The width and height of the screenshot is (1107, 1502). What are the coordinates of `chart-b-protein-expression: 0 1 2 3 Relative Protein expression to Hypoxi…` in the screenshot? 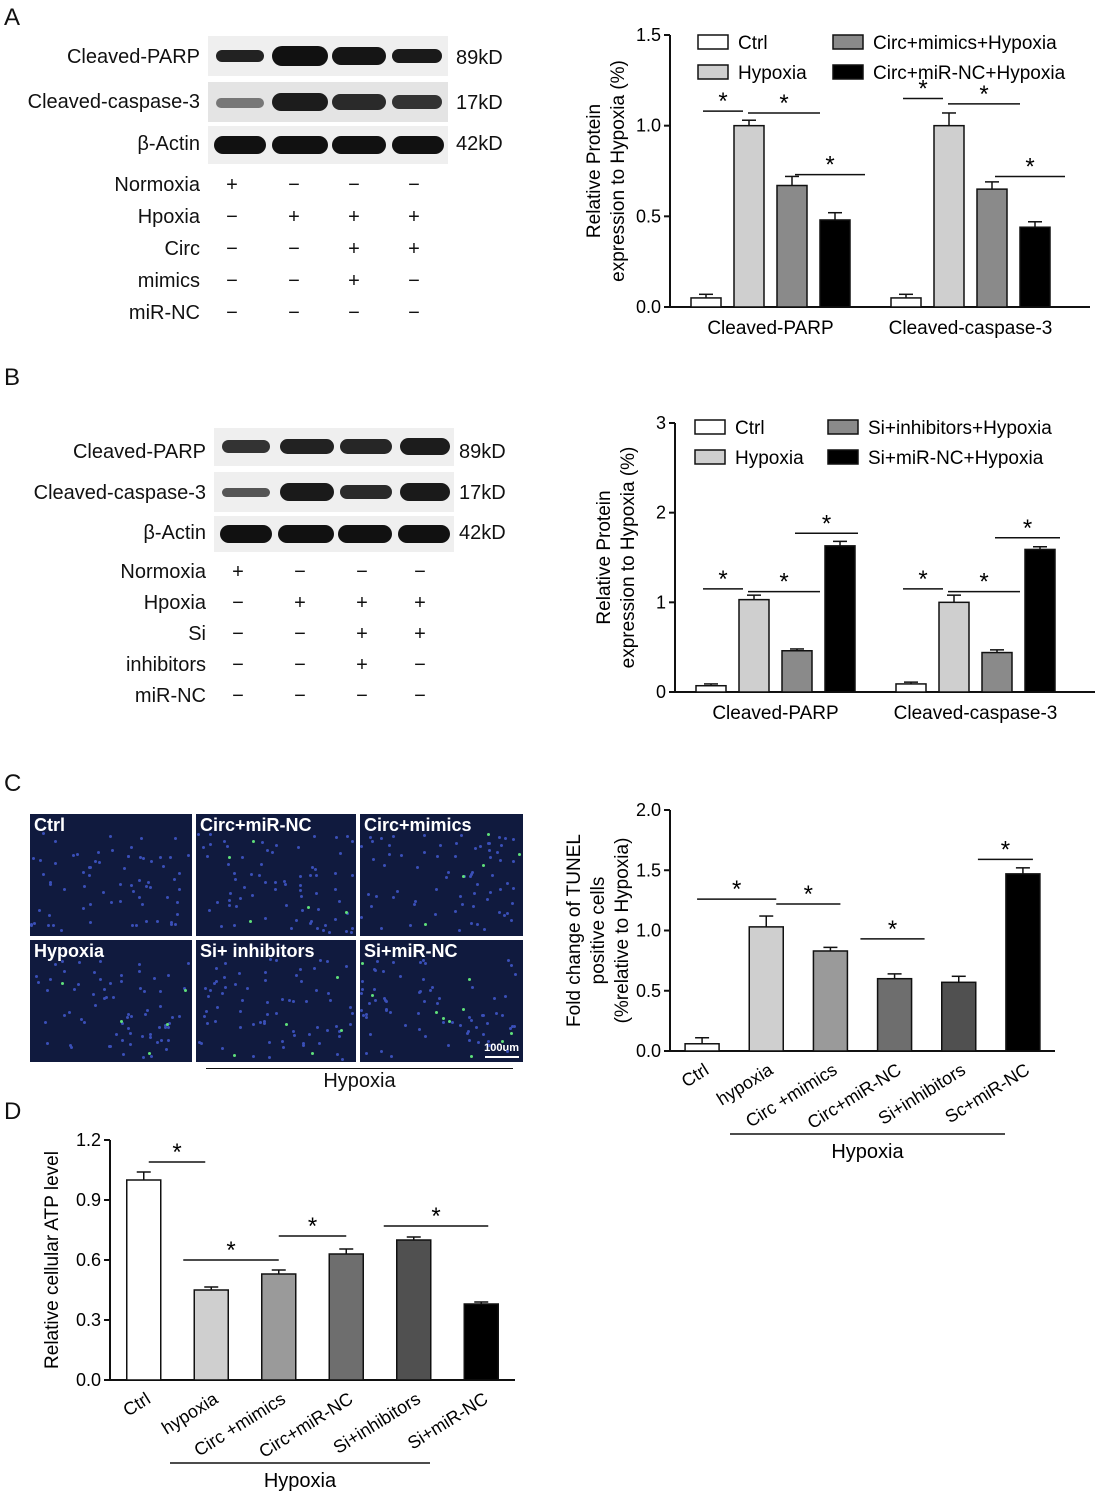 It's located at (844, 568).